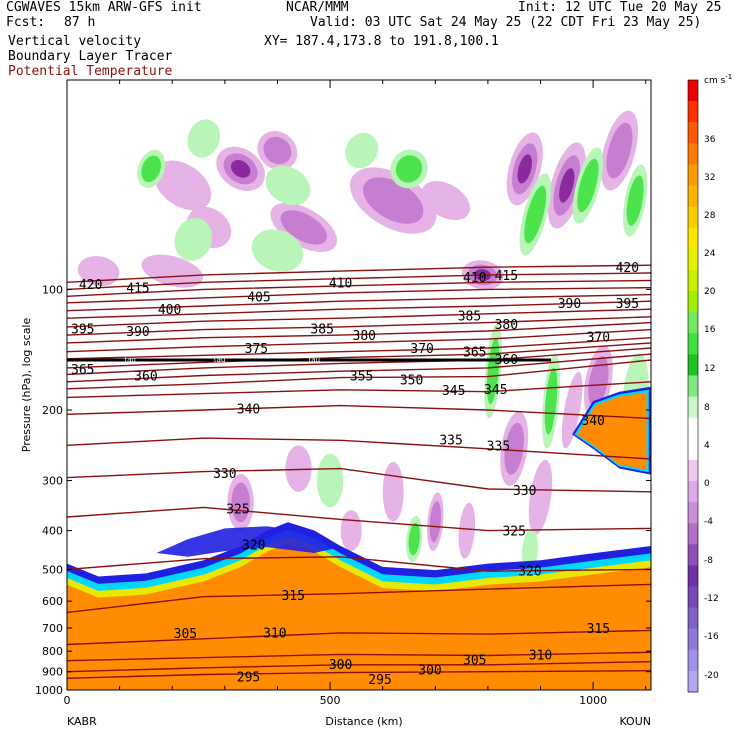 This screenshot has height=740, width=740. What do you see at coordinates (361, 377) in the screenshot?
I see `theta-label: 355` at bounding box center [361, 377].